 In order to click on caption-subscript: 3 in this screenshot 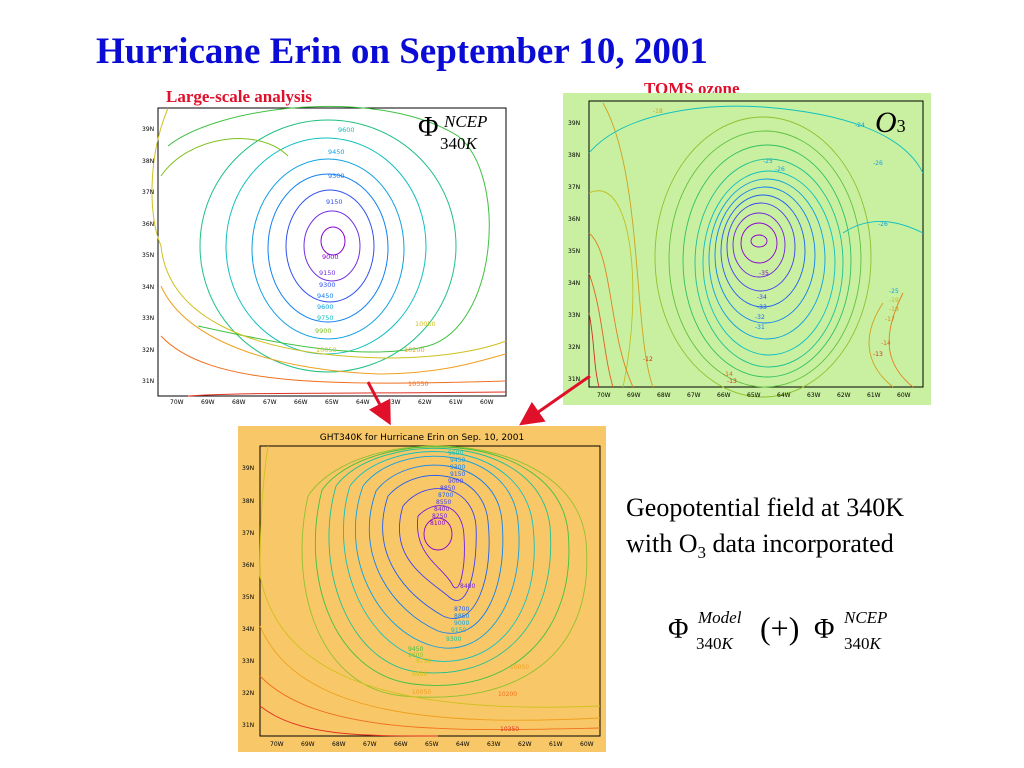, I will do `click(702, 553)`.